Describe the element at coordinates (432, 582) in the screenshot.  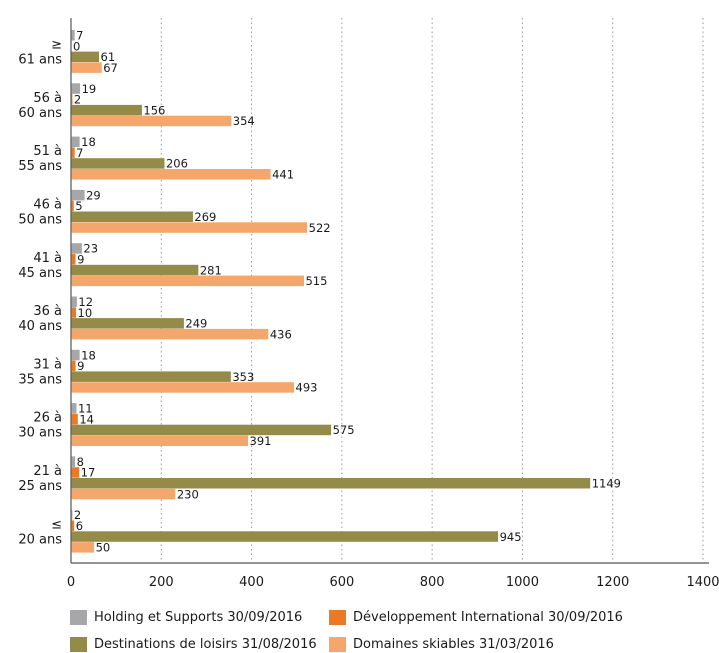
I see `x-tick-label: 800` at that location.